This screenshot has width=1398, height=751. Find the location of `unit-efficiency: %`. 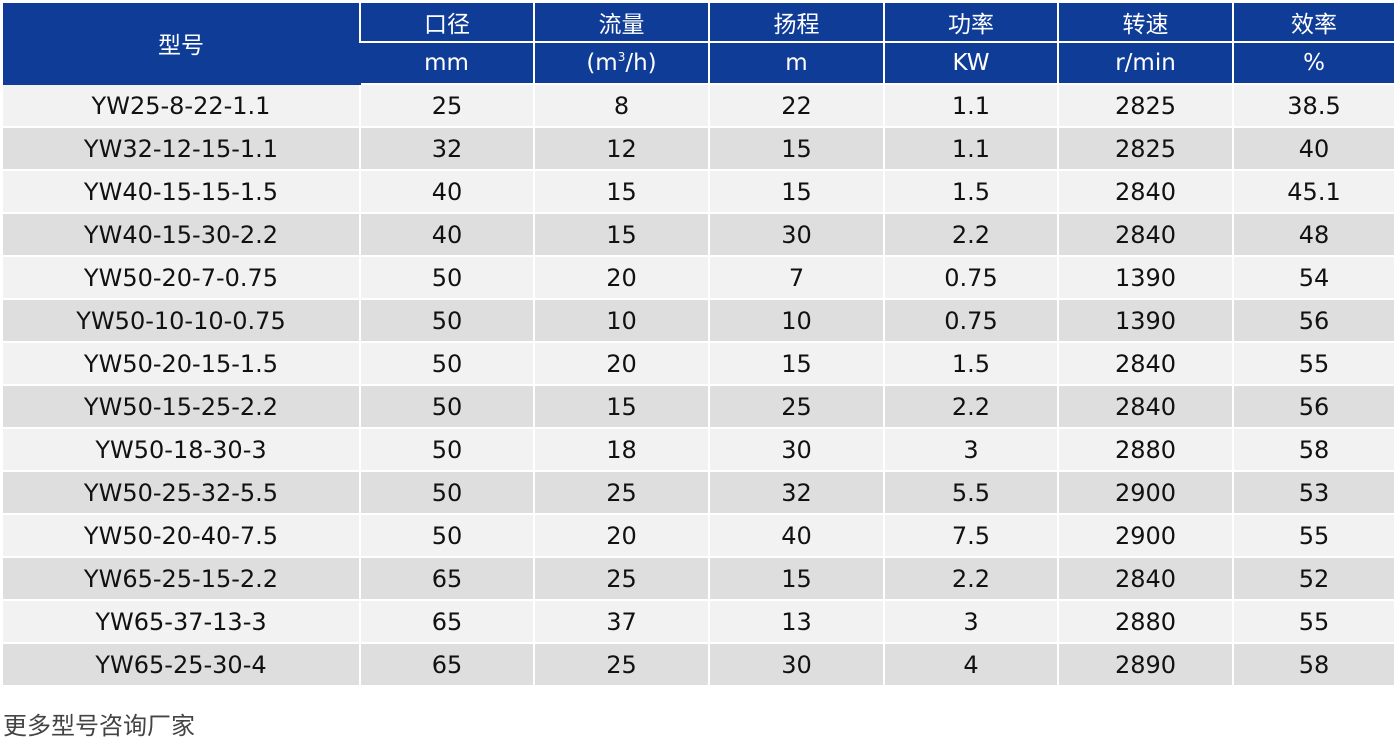

unit-efficiency: % is located at coordinates (1313, 63).